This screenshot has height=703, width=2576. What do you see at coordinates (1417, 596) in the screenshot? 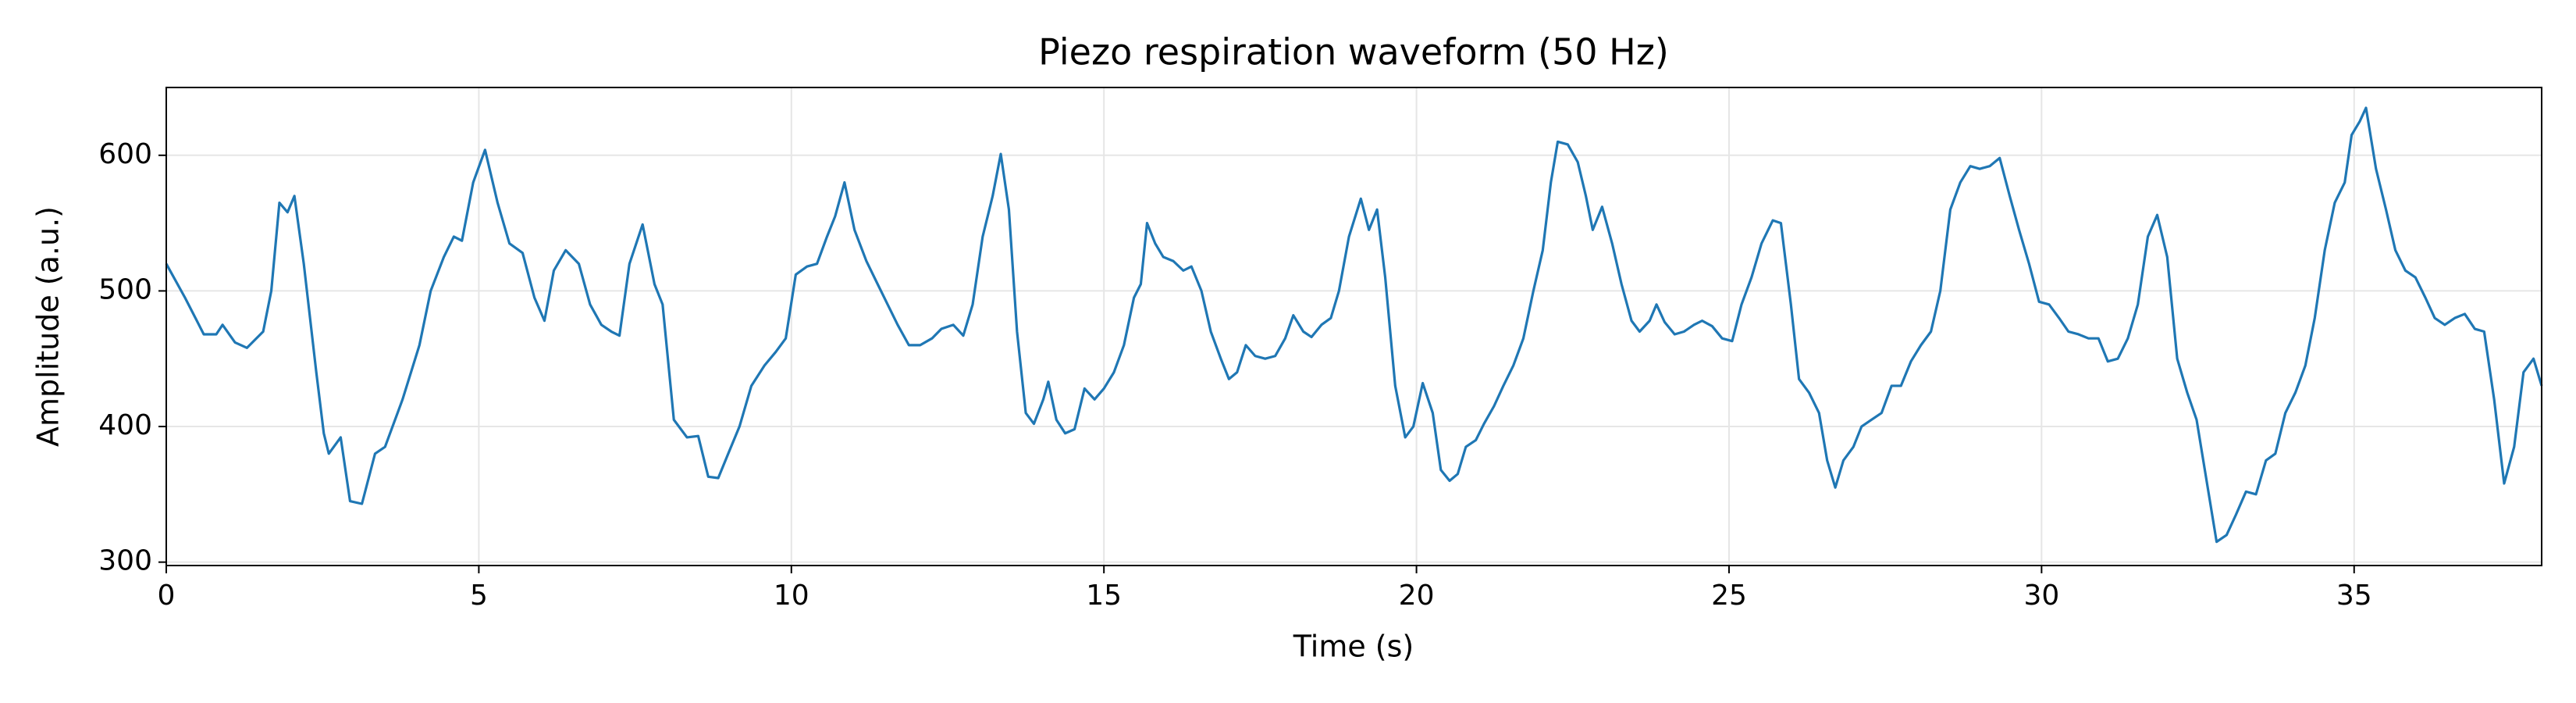
I see `x-tick-label: 20` at bounding box center [1417, 596].